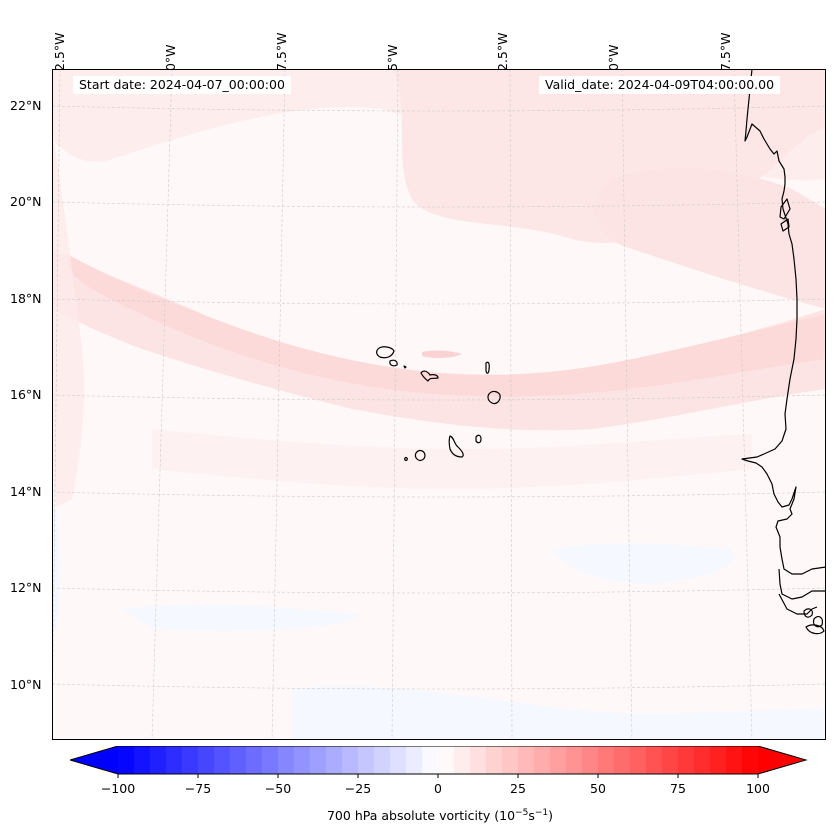 This screenshot has width=837, height=839. I want to click on island-sal, so click(487, 367).